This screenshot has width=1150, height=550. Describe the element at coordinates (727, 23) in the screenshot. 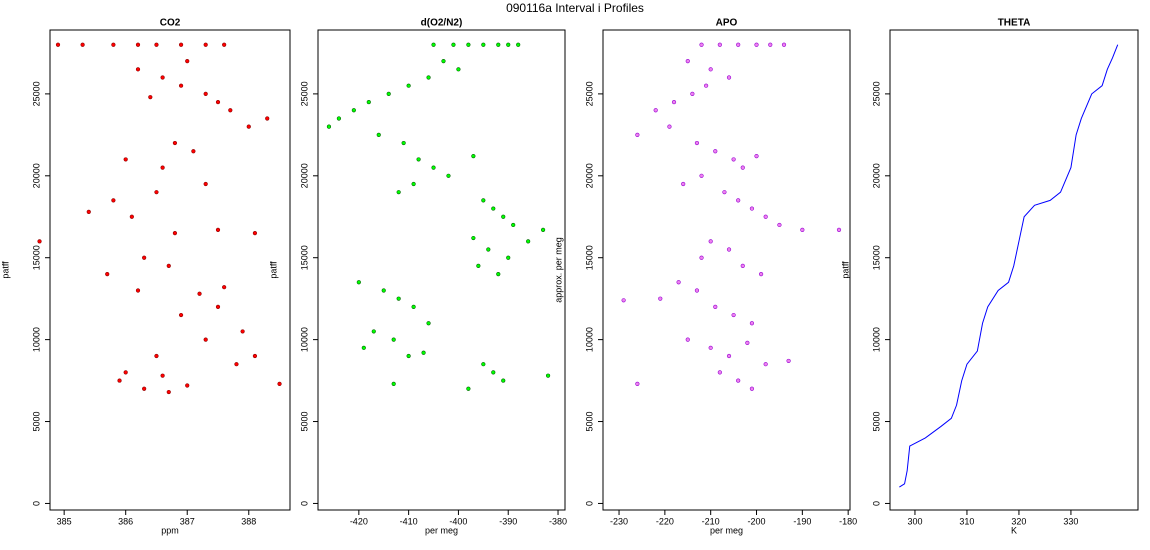

I see `panel-title: APO` at that location.